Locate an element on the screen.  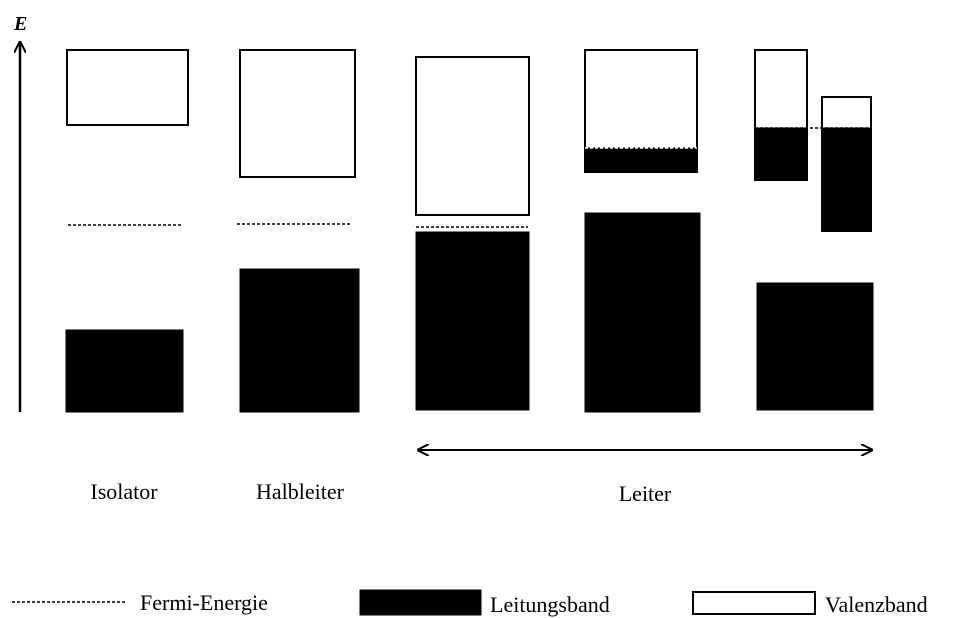
category-label: Halbleiter is located at coordinates (300, 491).